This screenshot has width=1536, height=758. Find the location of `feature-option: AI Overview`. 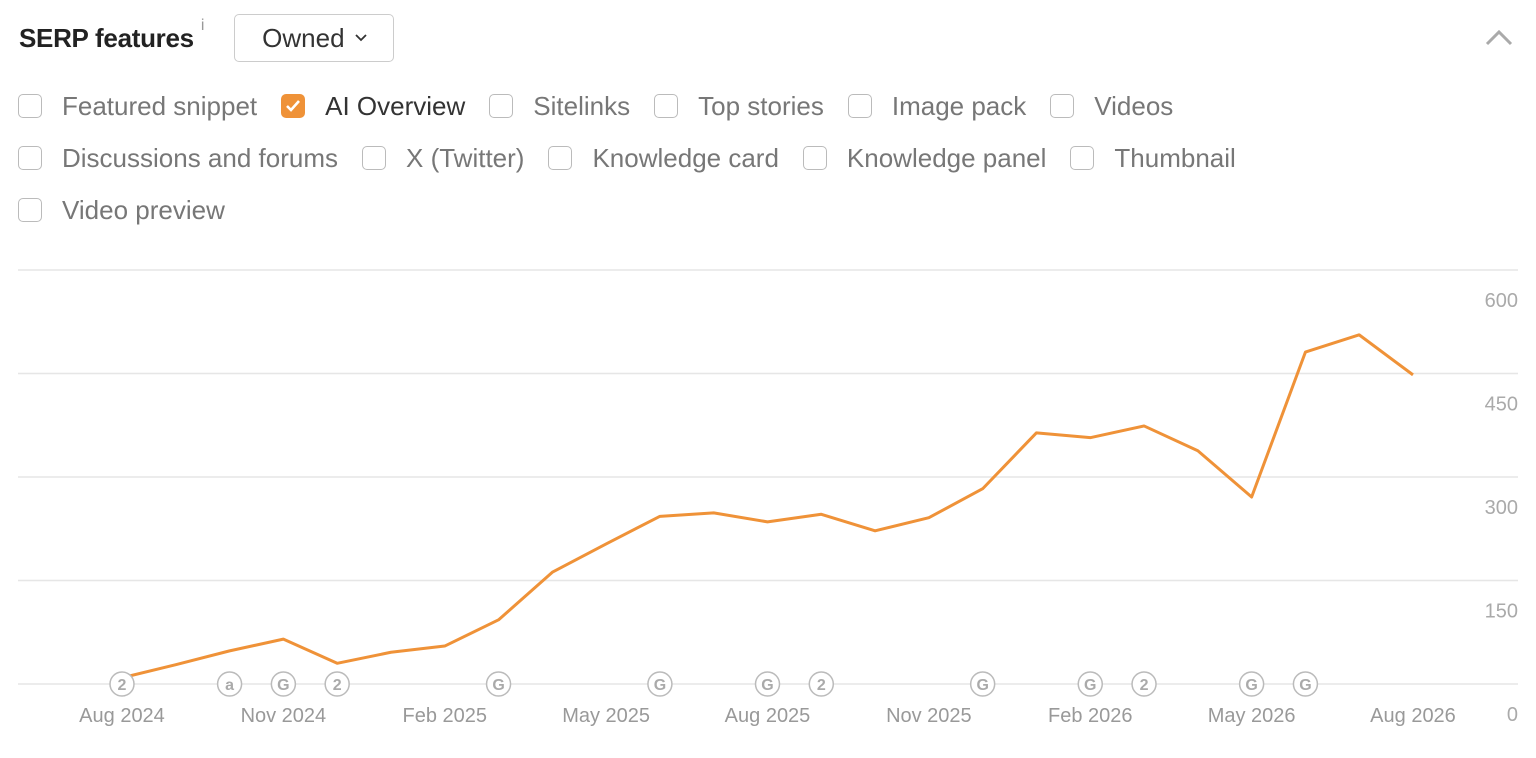

feature-option: AI Overview is located at coordinates (373, 106).